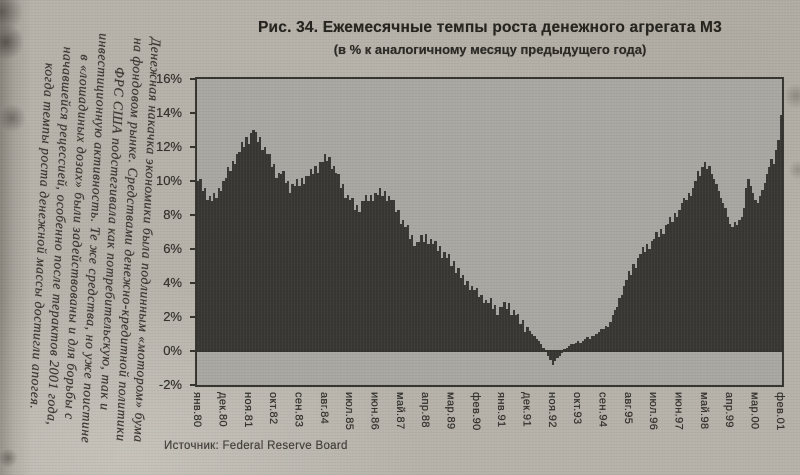 The image size is (800, 475). What do you see at coordinates (678, 411) in the screenshot?
I see `x-axis-label: июн.97` at bounding box center [678, 411].